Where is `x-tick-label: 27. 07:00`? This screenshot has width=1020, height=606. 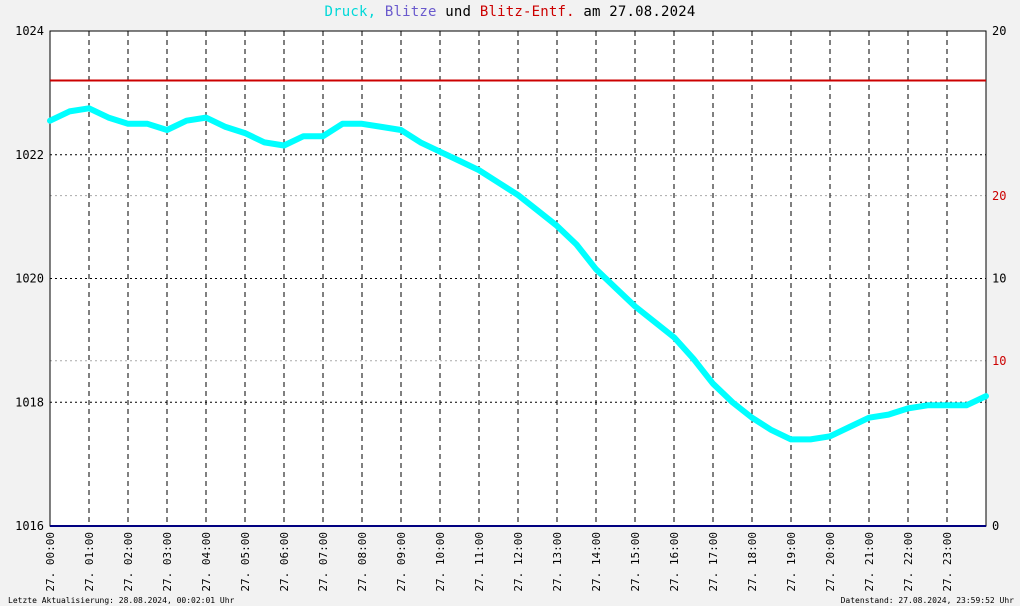 x-tick-label: 27. 07:00 is located at coordinates (323, 562).